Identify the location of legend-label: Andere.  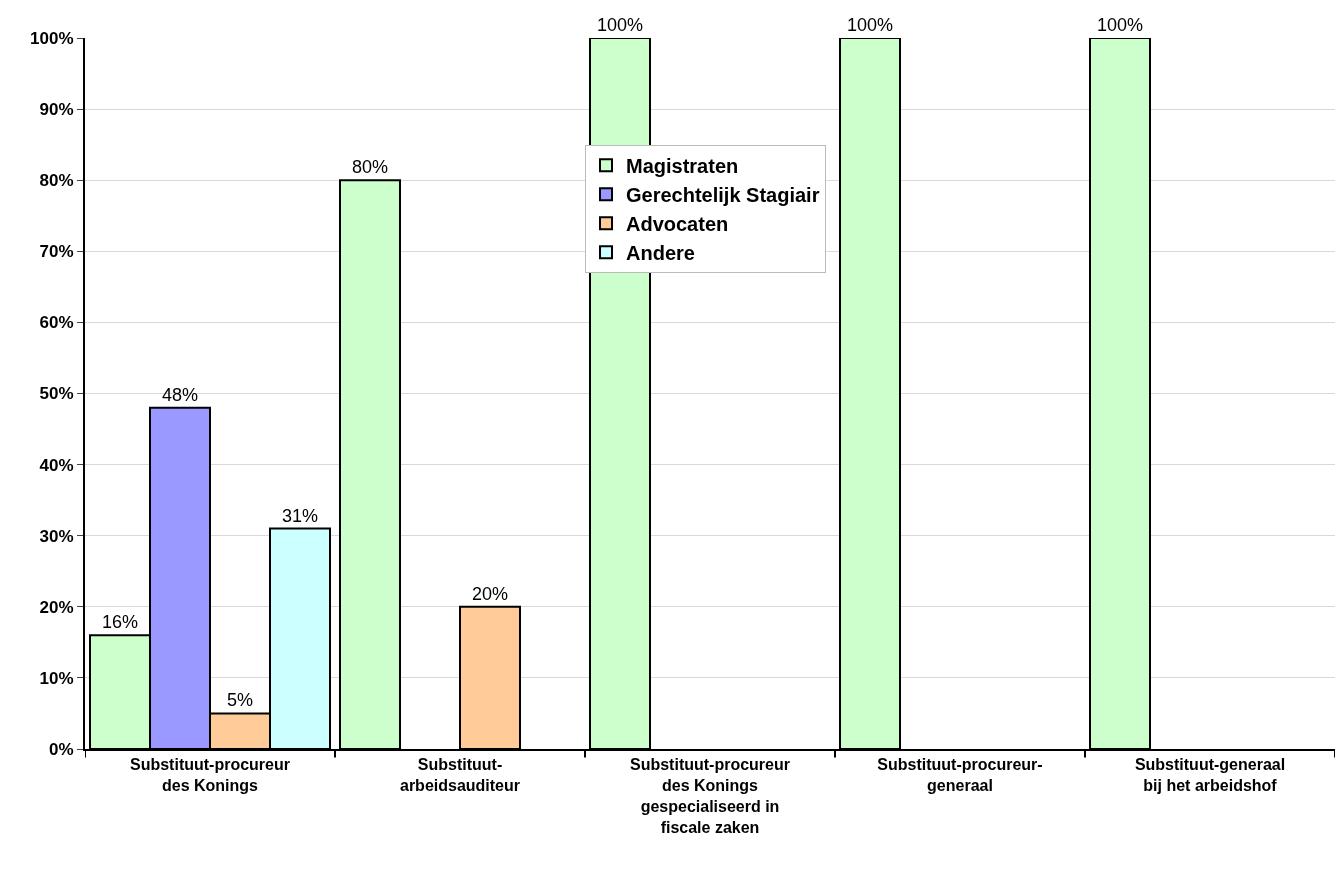
(660, 252).